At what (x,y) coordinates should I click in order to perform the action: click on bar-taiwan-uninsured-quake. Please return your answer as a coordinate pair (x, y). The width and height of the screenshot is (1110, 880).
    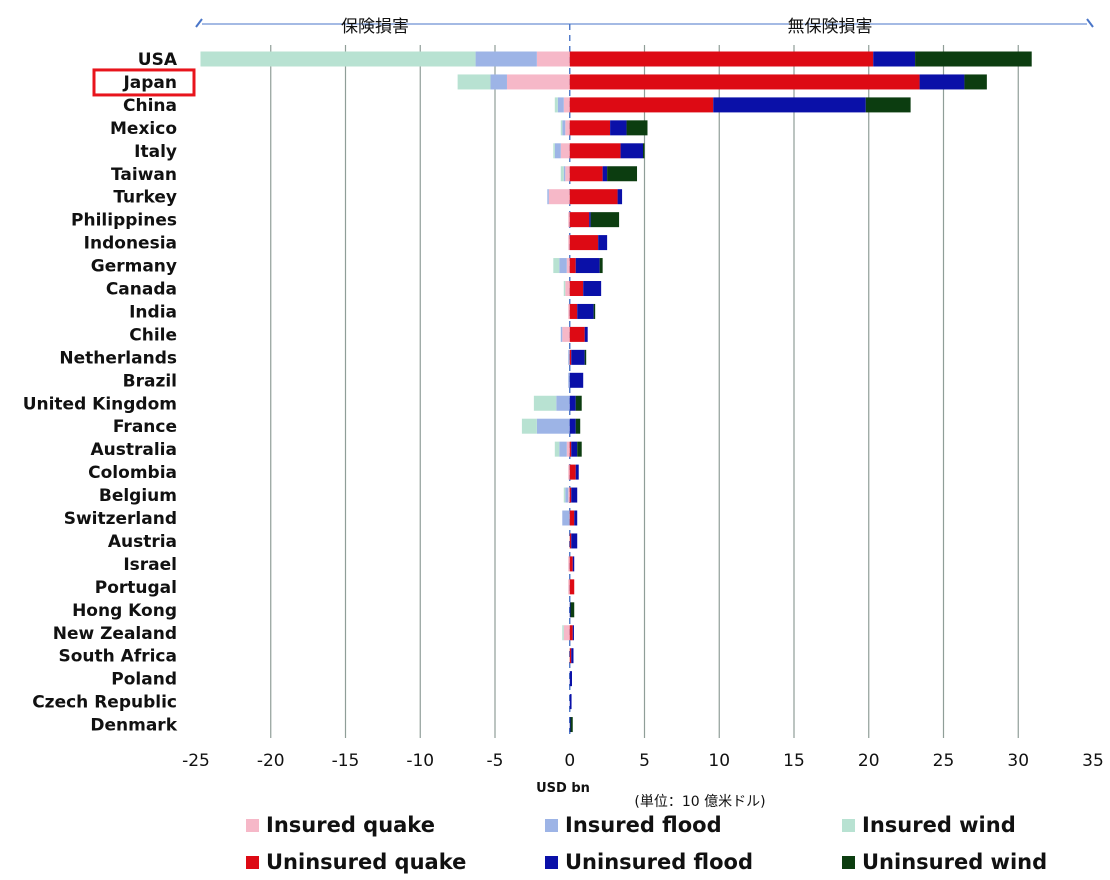
    Looking at the image, I should click on (586, 173).